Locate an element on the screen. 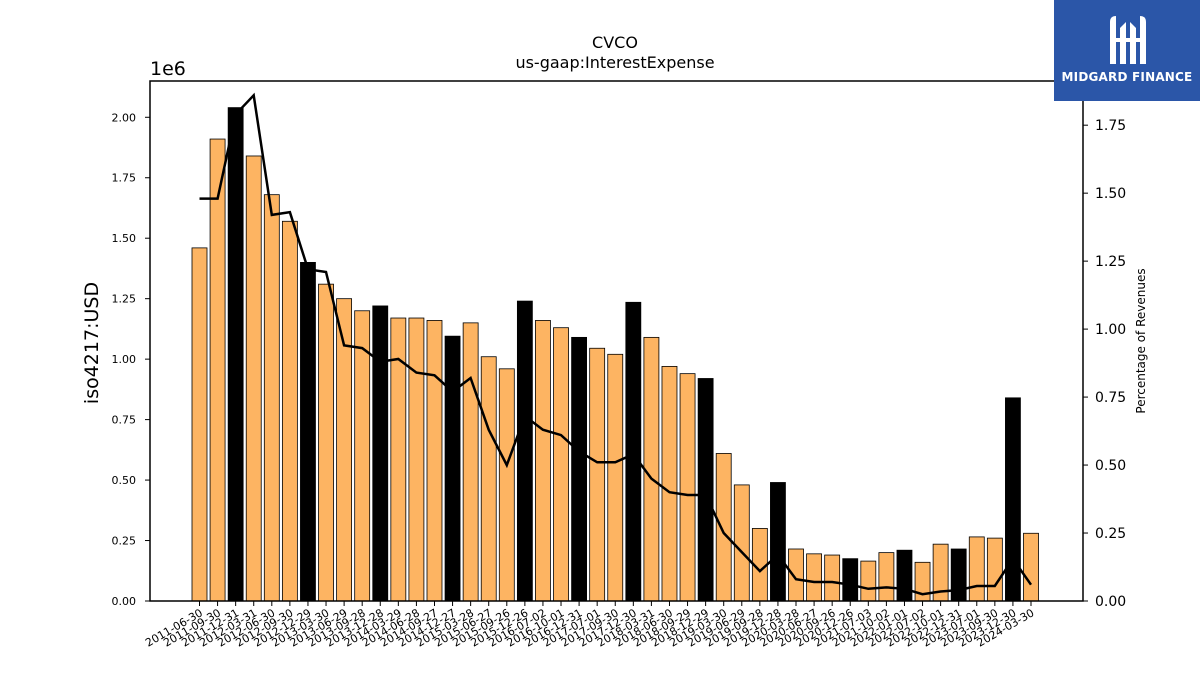 The image size is (1200, 675). y2-axis-label: Percentage of Revenues is located at coordinates (1141, 340).